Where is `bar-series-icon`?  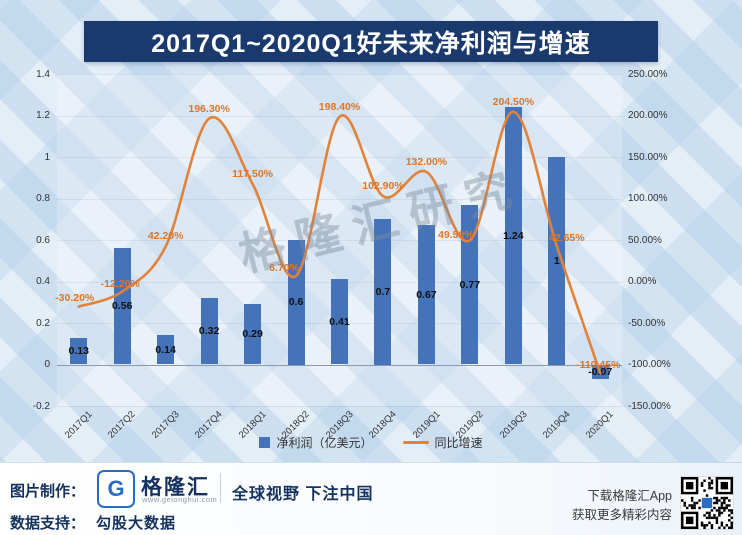 bar-series-icon is located at coordinates (265, 442).